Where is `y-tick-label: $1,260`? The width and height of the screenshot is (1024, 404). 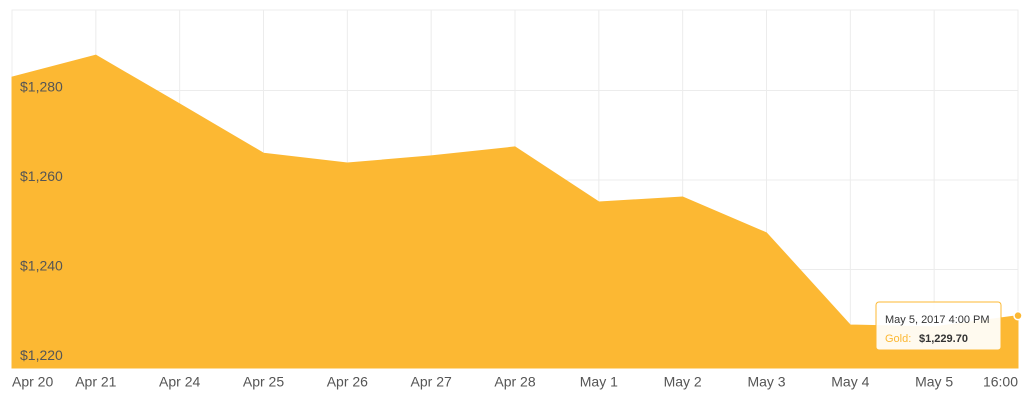
y-tick-label: $1,260 is located at coordinates (41, 176).